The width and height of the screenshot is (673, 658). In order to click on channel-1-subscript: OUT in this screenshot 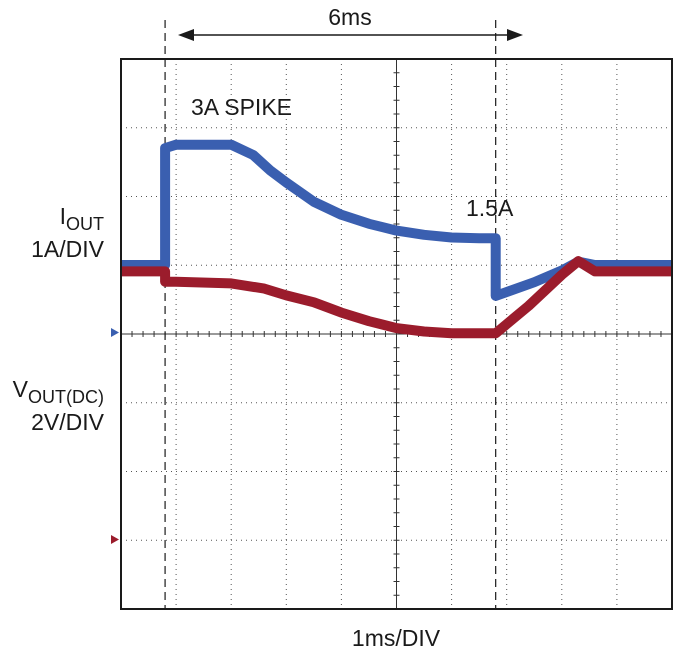, I will do `click(85, 224)`.